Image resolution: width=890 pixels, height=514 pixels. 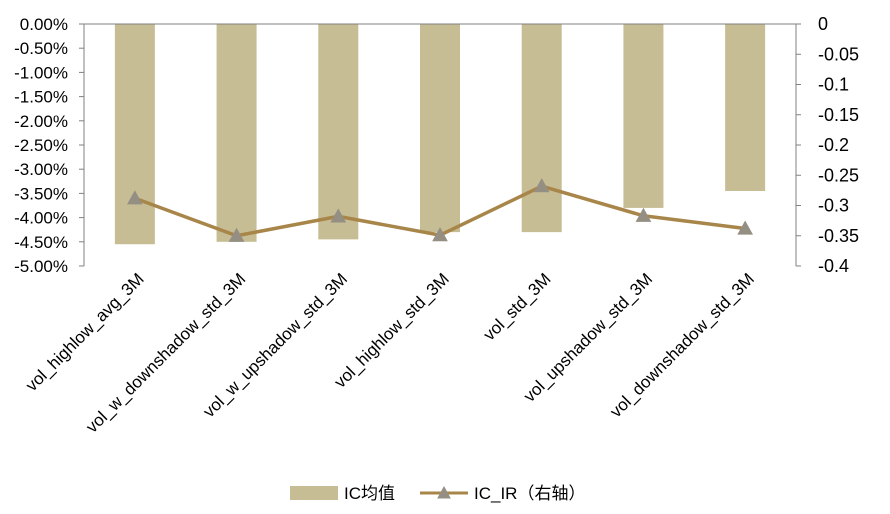 What do you see at coordinates (41, 121) in the screenshot?
I see `left-tick-label: -2.00%` at bounding box center [41, 121].